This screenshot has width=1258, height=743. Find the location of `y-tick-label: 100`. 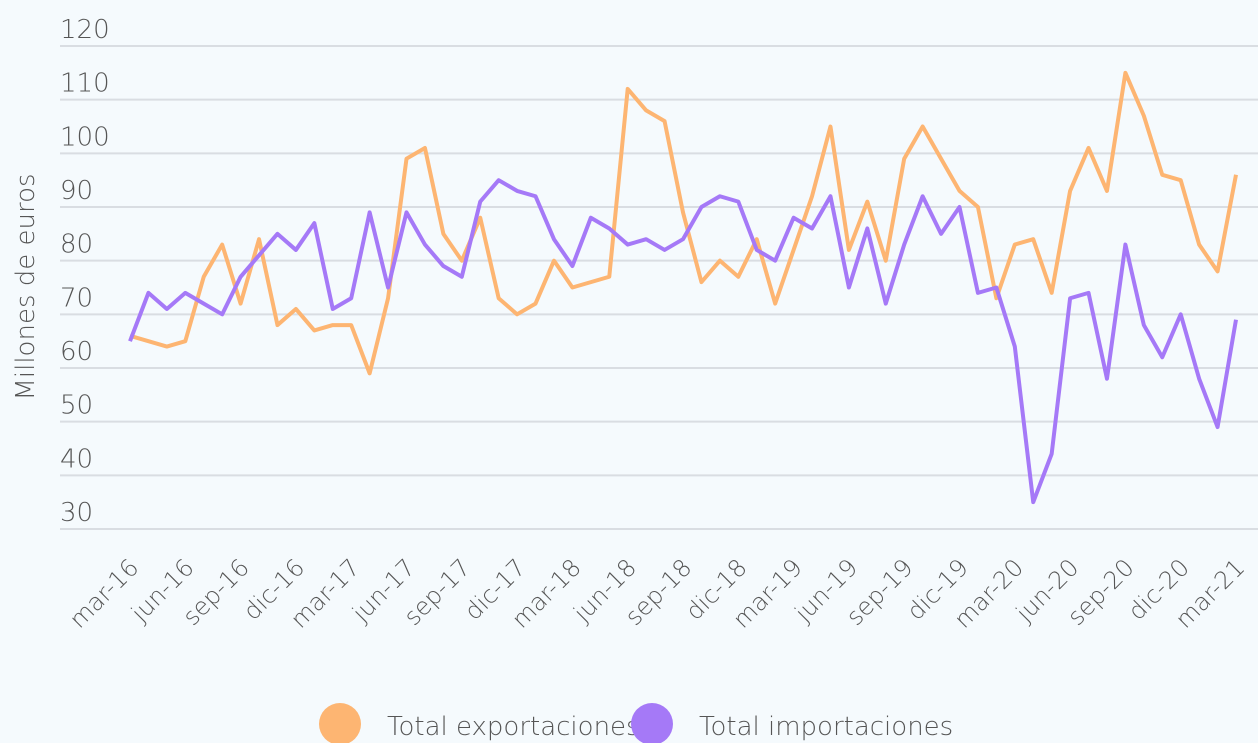

y-tick-label: 100 is located at coordinates (85, 137).